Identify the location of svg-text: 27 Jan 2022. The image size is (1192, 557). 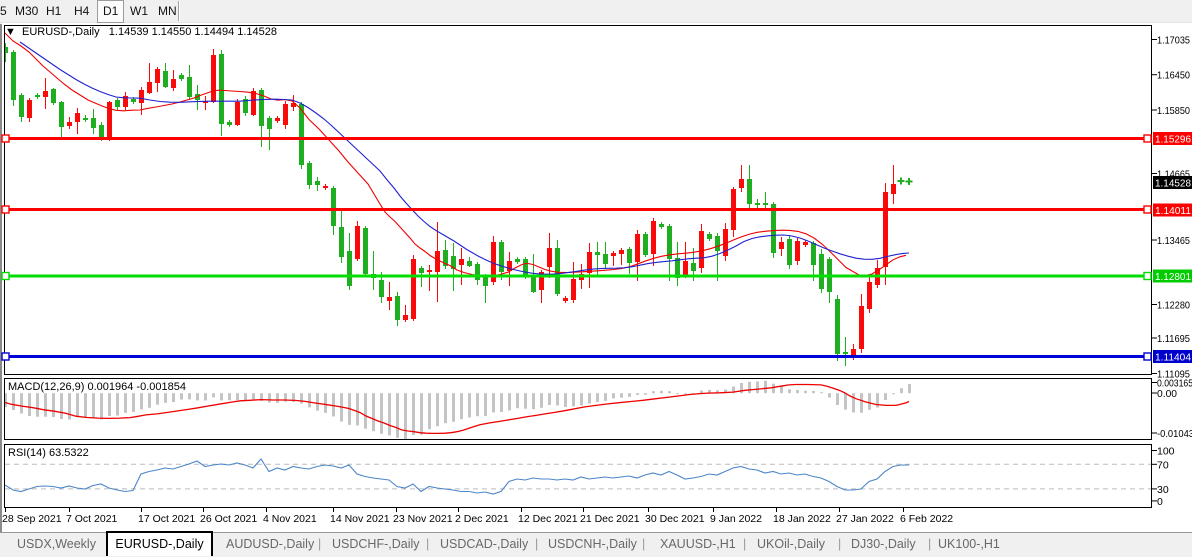
(865, 519).